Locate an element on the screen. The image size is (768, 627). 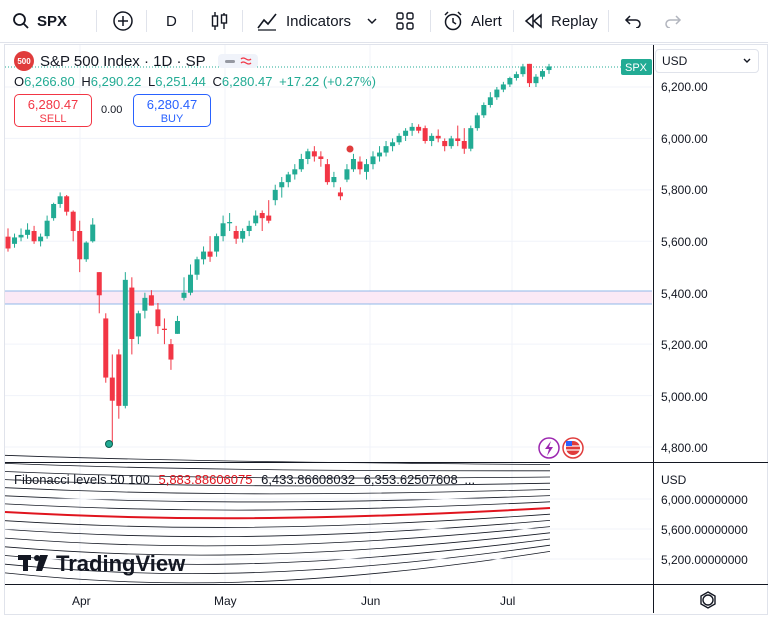
spread-value: 0.00 is located at coordinates (112, 110).